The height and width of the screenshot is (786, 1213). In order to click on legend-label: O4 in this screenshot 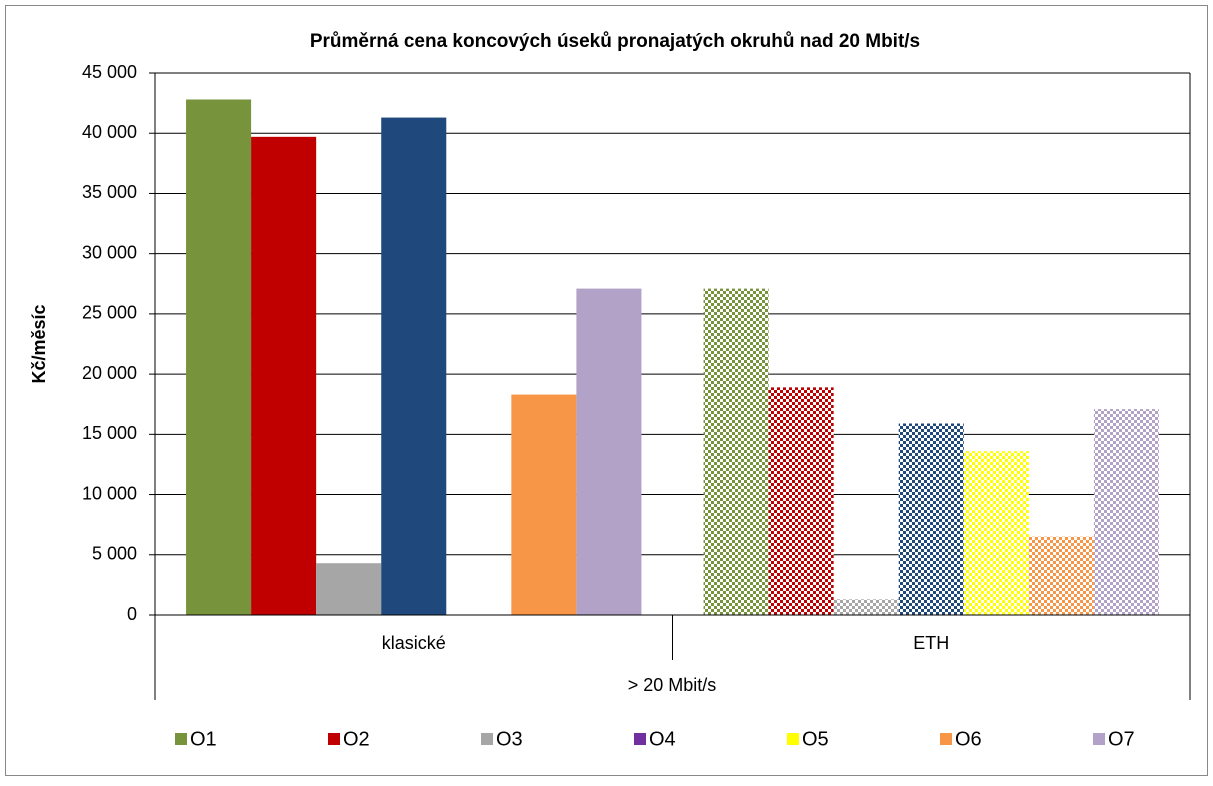, I will do `click(662, 739)`.